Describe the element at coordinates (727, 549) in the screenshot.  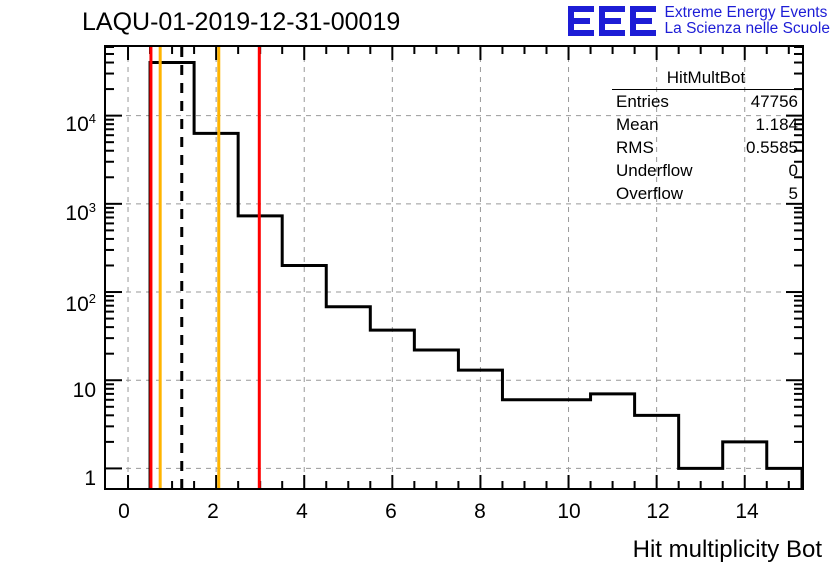
I see `x-axis-title: Hit multiplicity Bot` at that location.